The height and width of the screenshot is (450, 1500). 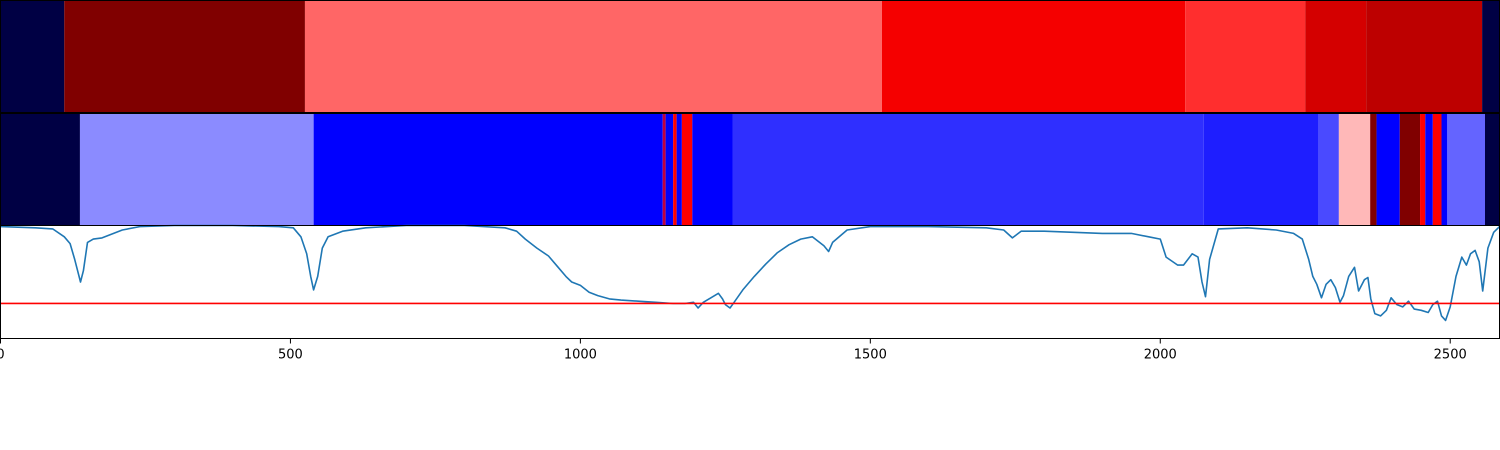 What do you see at coordinates (2, 355) in the screenshot?
I see `x-tick-label-0: 0` at bounding box center [2, 355].